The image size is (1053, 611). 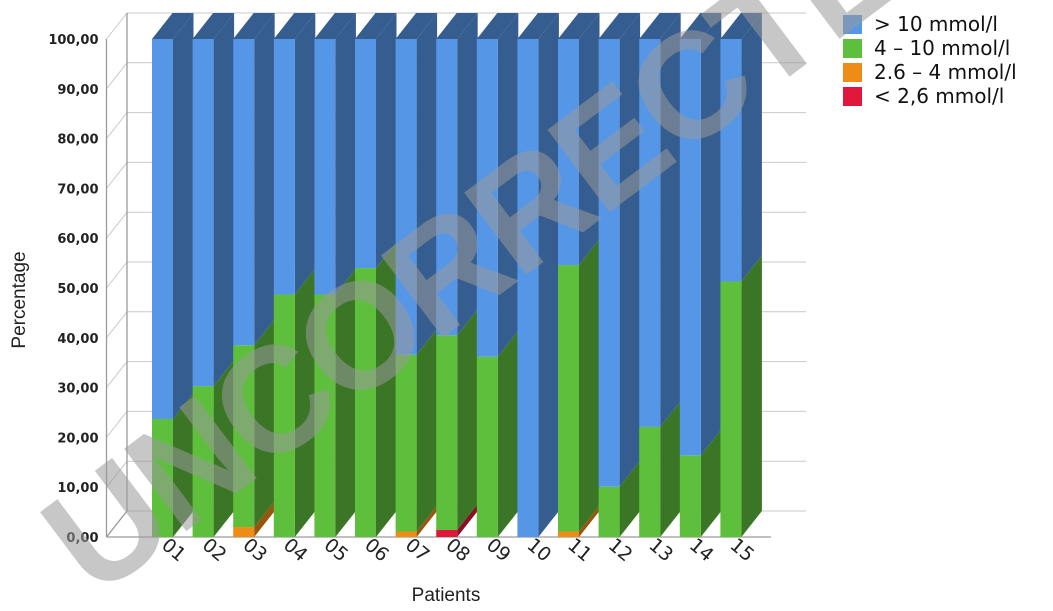 I want to click on y-tick-label: 40,00, so click(x=77, y=339).